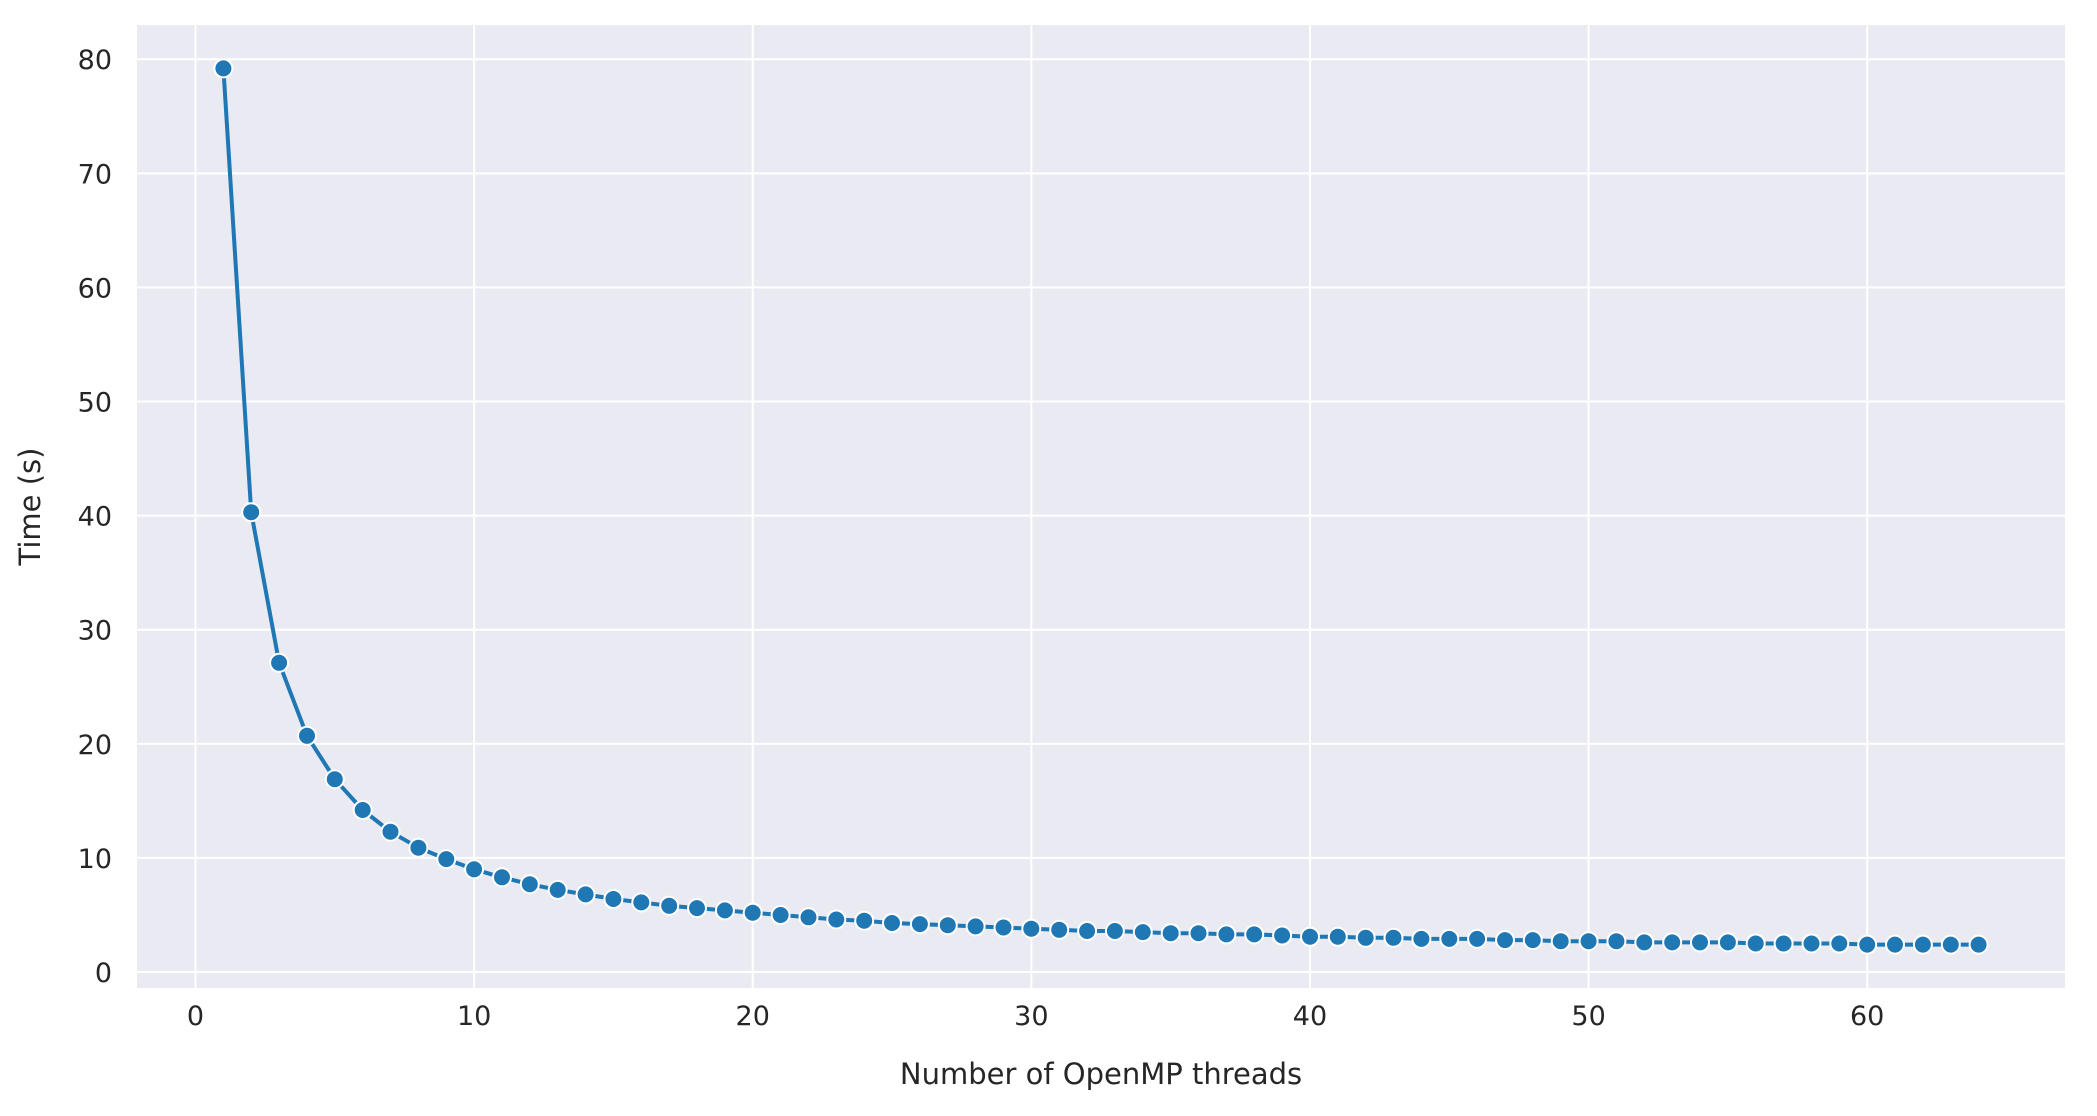 Image resolution: width=2097 pixels, height=1116 pixels. What do you see at coordinates (95, 174) in the screenshot?
I see `y-tick-label: 70` at bounding box center [95, 174].